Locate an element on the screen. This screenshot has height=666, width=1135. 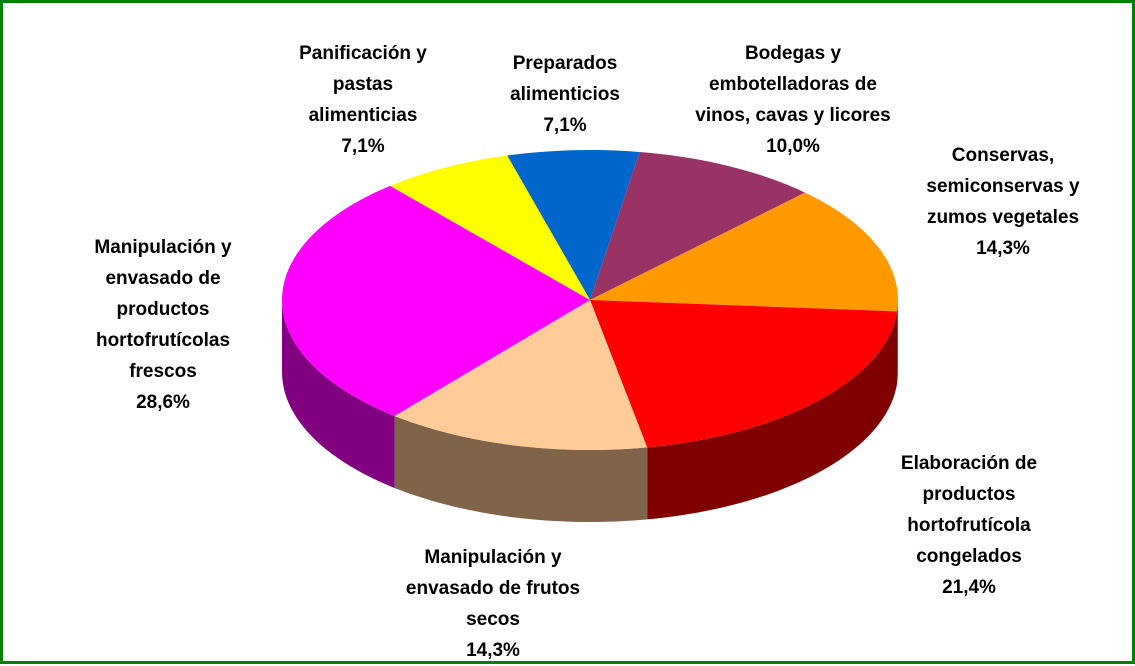
category-label: Manipulación y envasado de frutos secos is located at coordinates (493, 588).